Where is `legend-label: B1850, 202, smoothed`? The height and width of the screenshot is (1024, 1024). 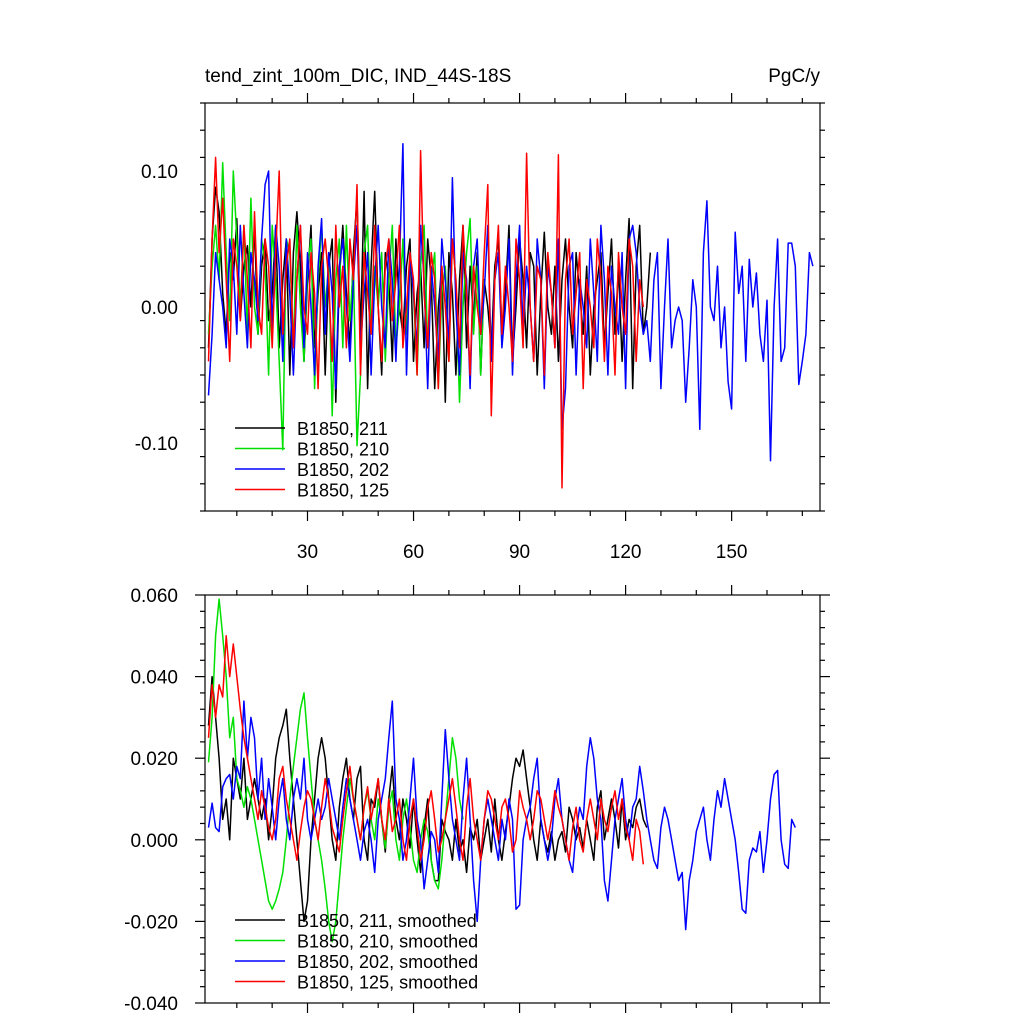 legend-label: B1850, 202, smoothed is located at coordinates (387, 962).